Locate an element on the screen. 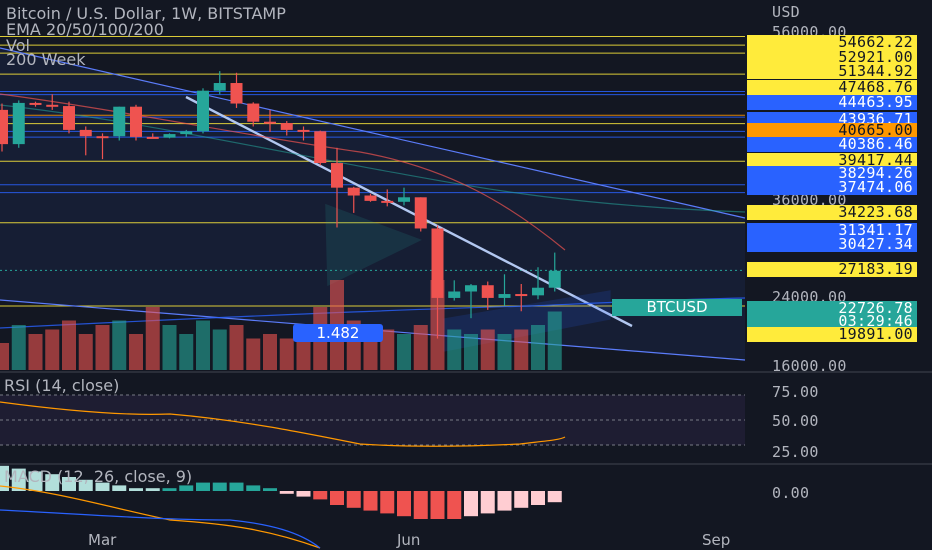  price-tag: 54662.22 is located at coordinates (832, 42).